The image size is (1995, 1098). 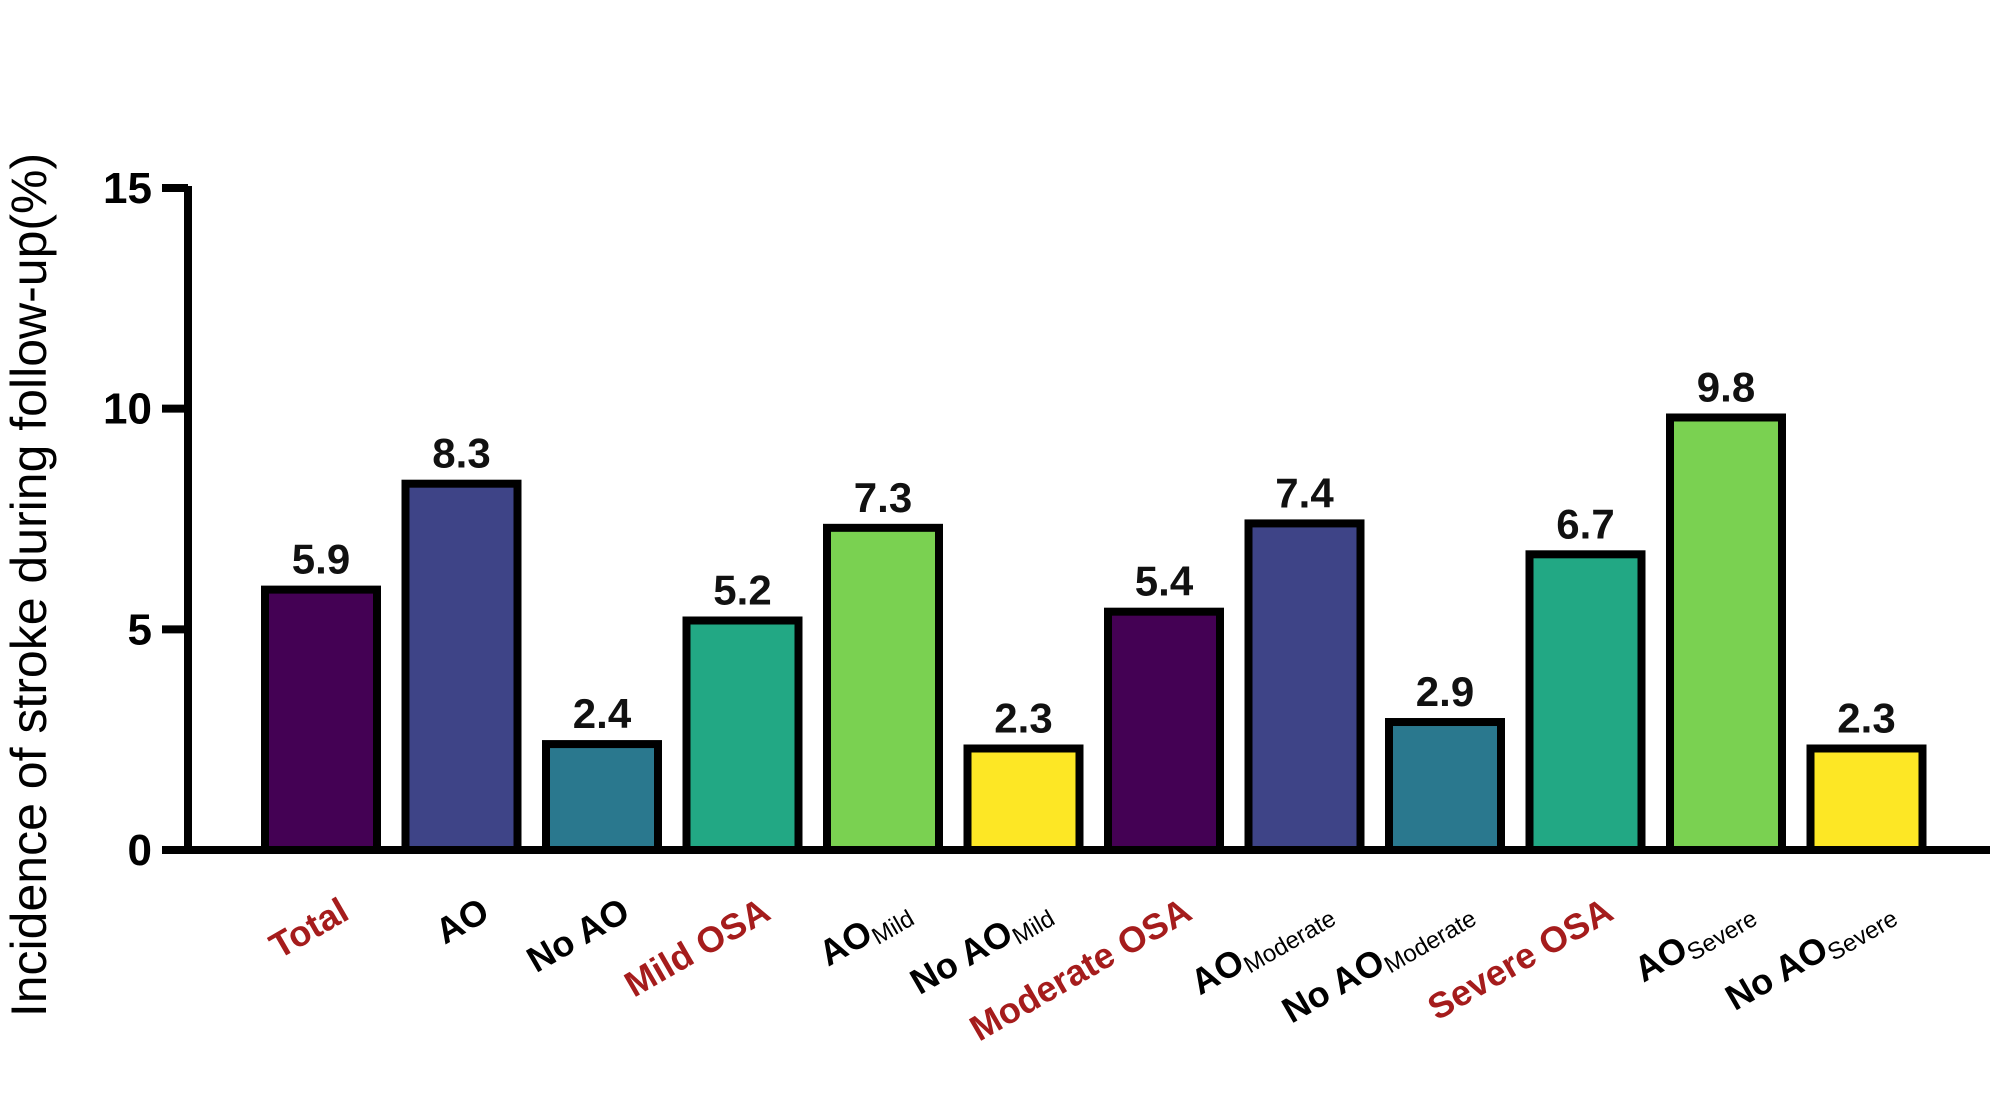 I want to click on data-label-12: 2.3, so click(x=1866, y=717).